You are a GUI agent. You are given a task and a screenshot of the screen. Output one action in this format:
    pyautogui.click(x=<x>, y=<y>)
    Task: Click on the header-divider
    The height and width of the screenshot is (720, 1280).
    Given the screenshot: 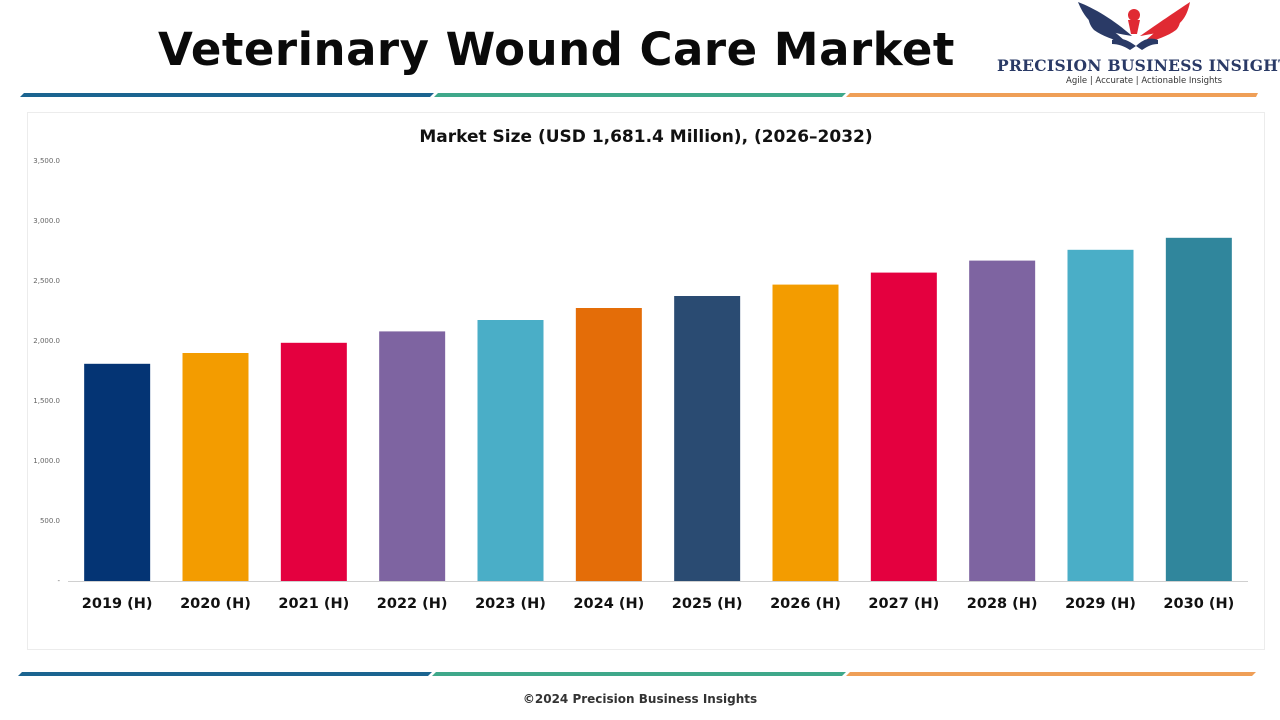 What is the action you would take?
    pyautogui.click(x=639, y=95)
    